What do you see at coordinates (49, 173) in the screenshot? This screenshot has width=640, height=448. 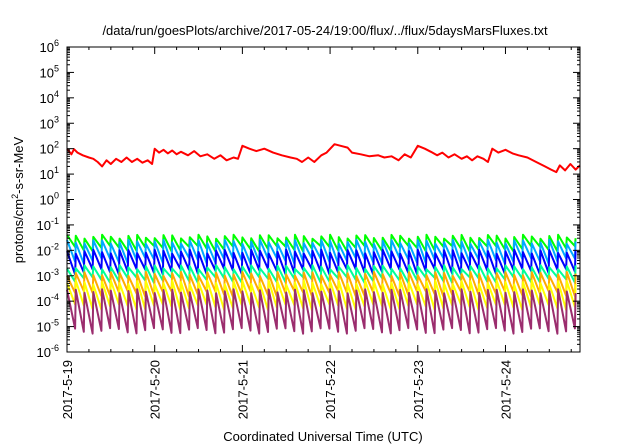 I see `y-tick-label: 10¹` at bounding box center [49, 173].